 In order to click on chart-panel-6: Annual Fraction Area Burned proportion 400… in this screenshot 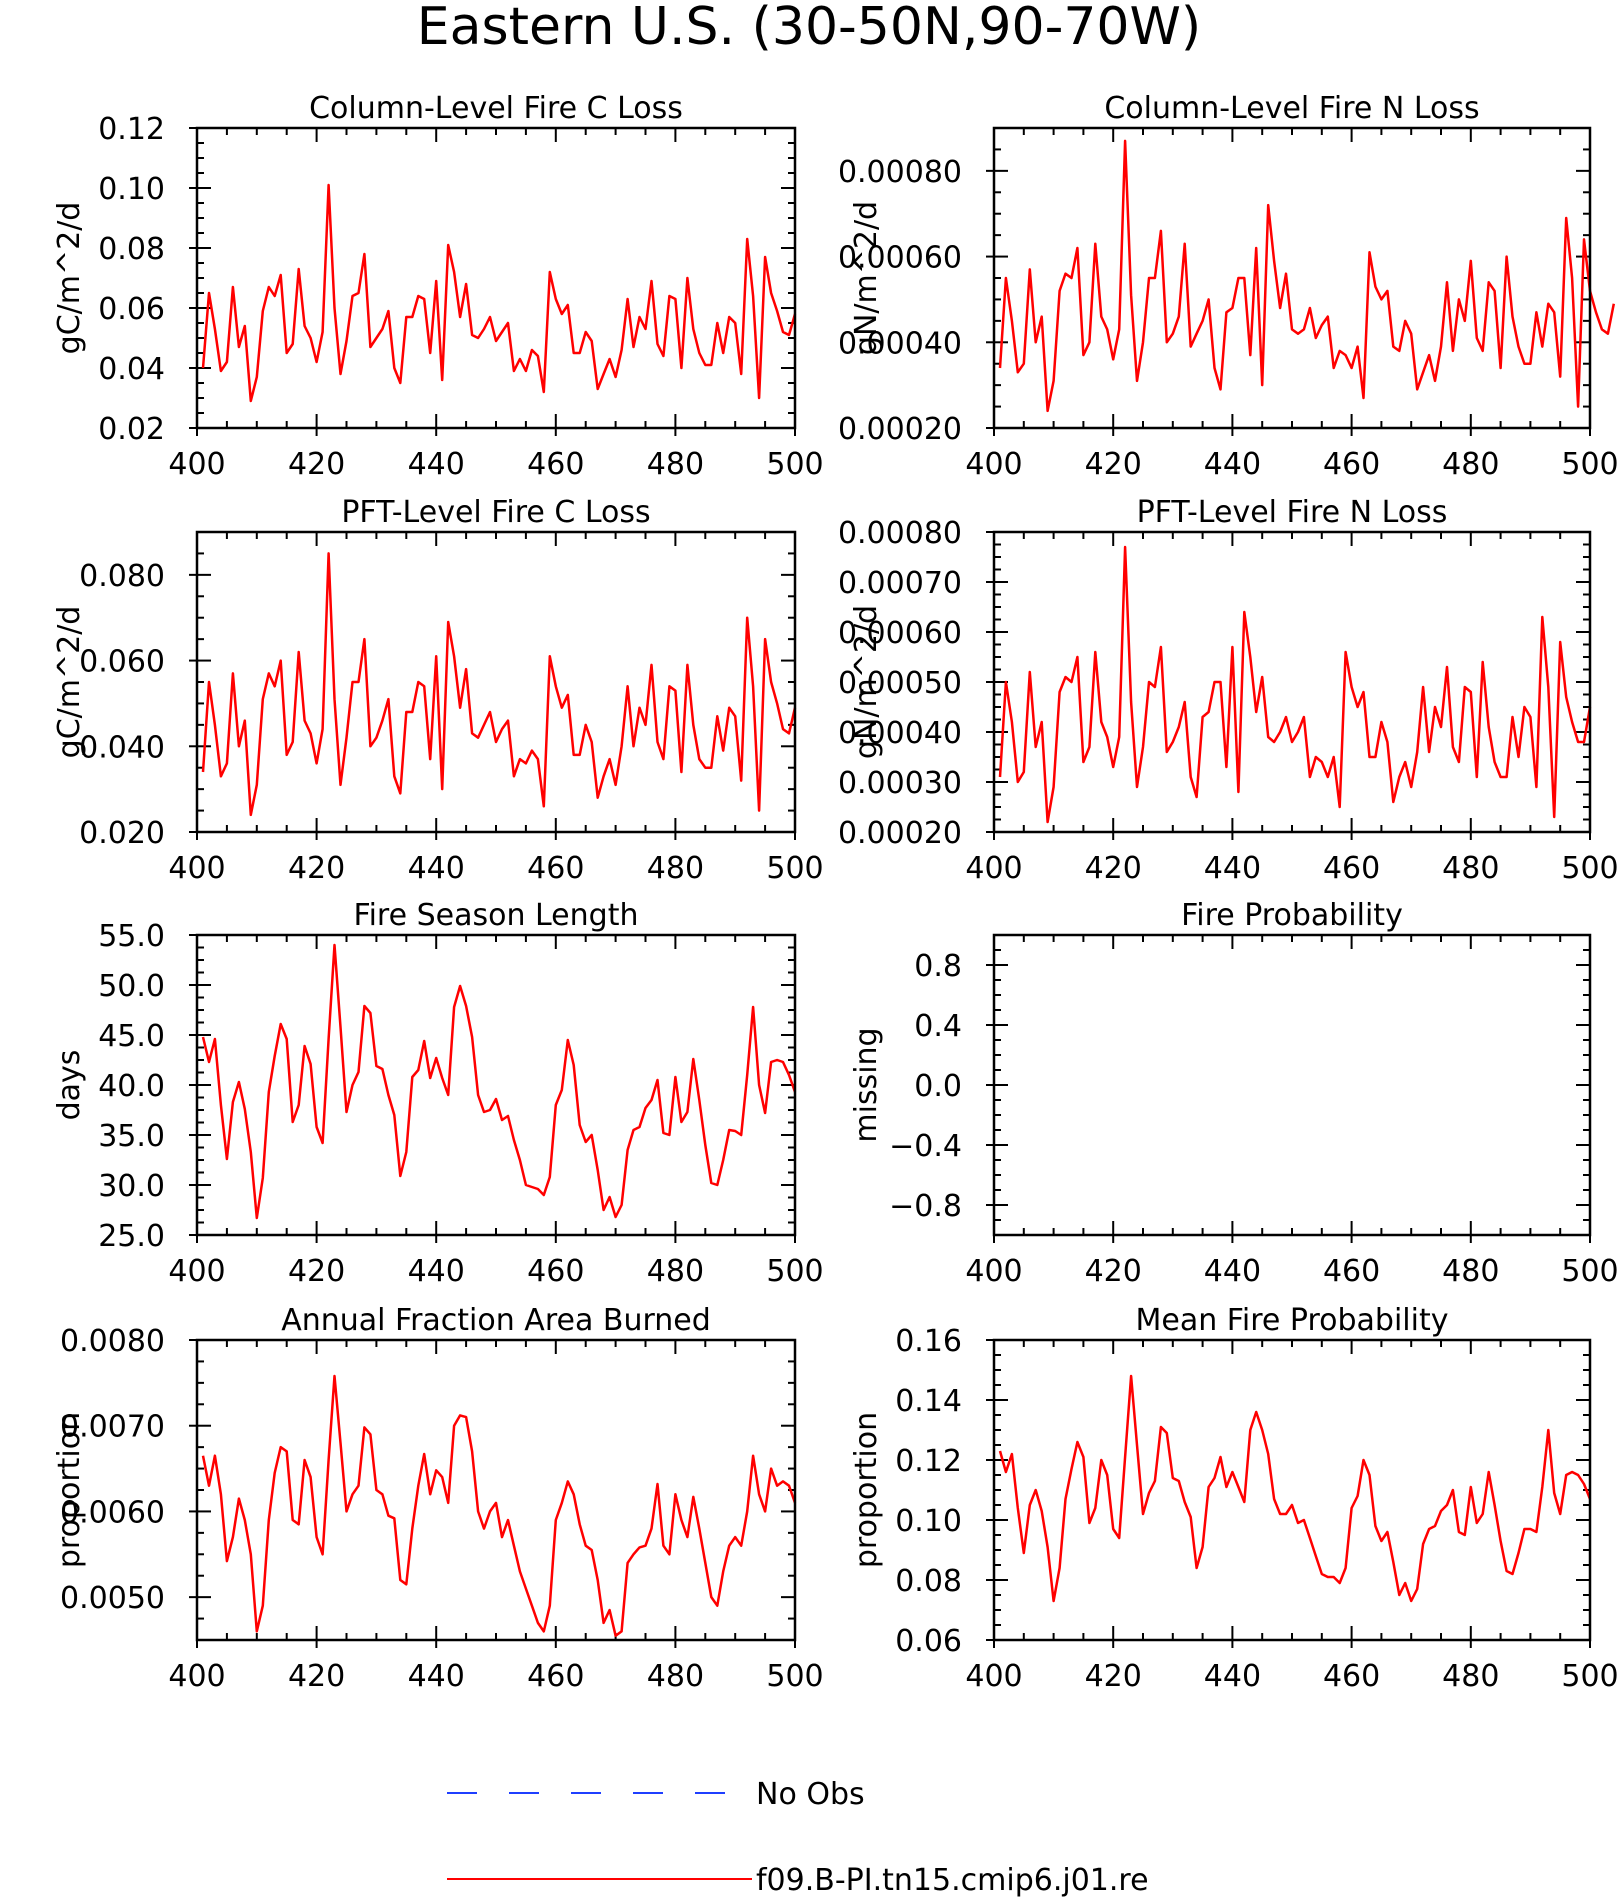, I will do `click(438, 1498)`.